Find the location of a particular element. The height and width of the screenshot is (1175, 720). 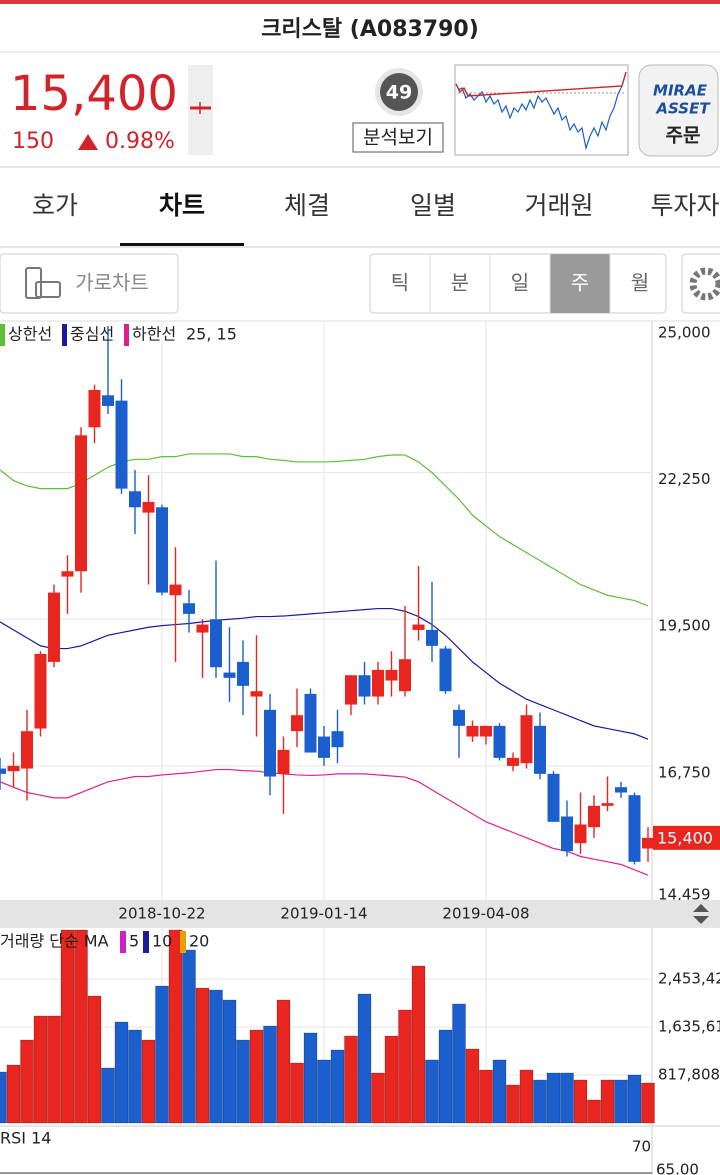

analysis-label: 분석보기 is located at coordinates (398, 138).